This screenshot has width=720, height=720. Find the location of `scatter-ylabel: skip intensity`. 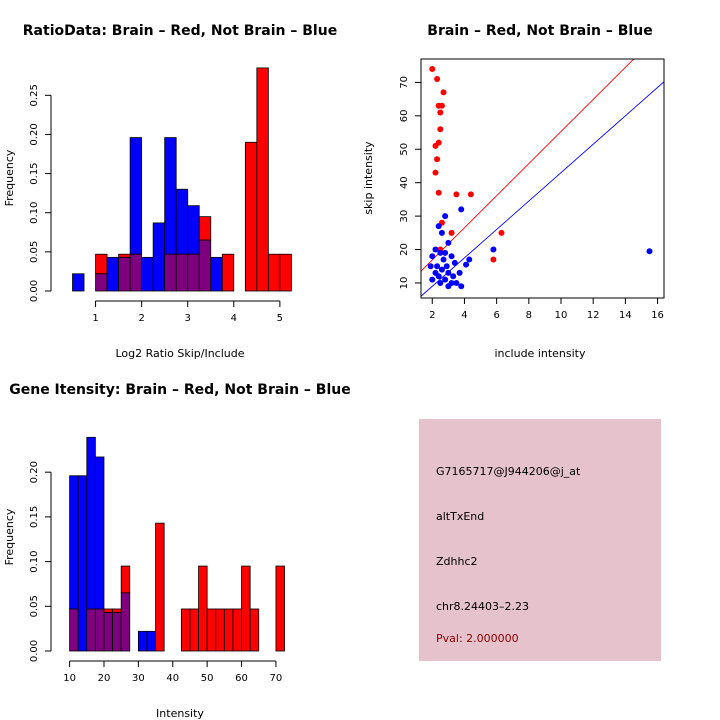

scatter-ylabel: skip intensity is located at coordinates (368, 178).